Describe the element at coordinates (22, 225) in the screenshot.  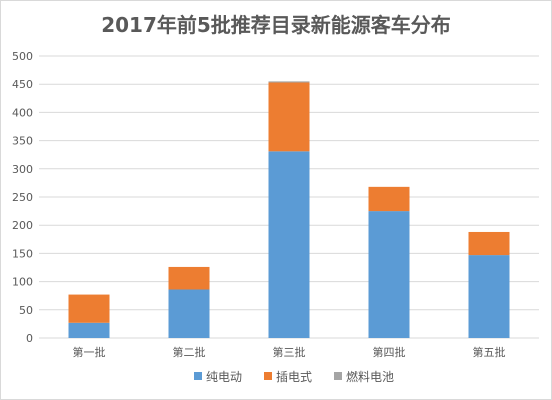
I see `y-tick-label: 200` at that location.